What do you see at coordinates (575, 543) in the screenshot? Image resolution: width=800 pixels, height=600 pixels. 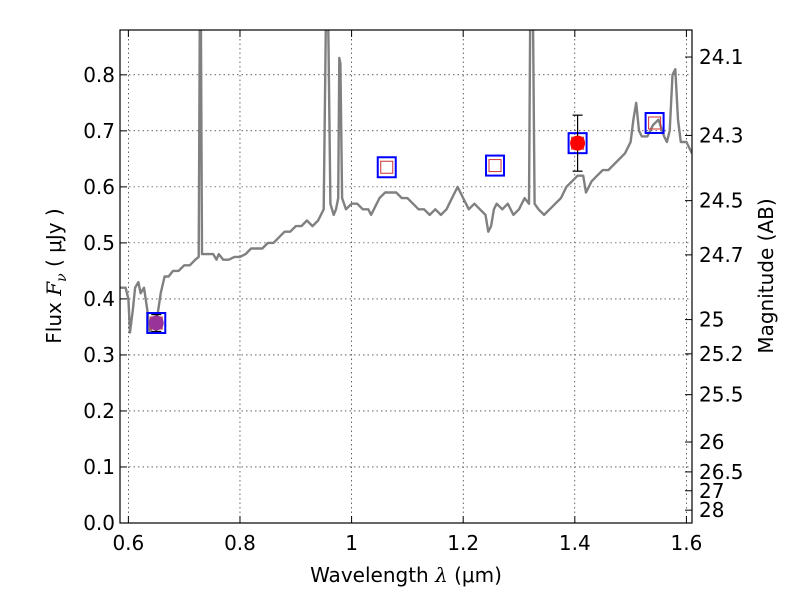 I see `x-tick-label: 1.4` at bounding box center [575, 543].